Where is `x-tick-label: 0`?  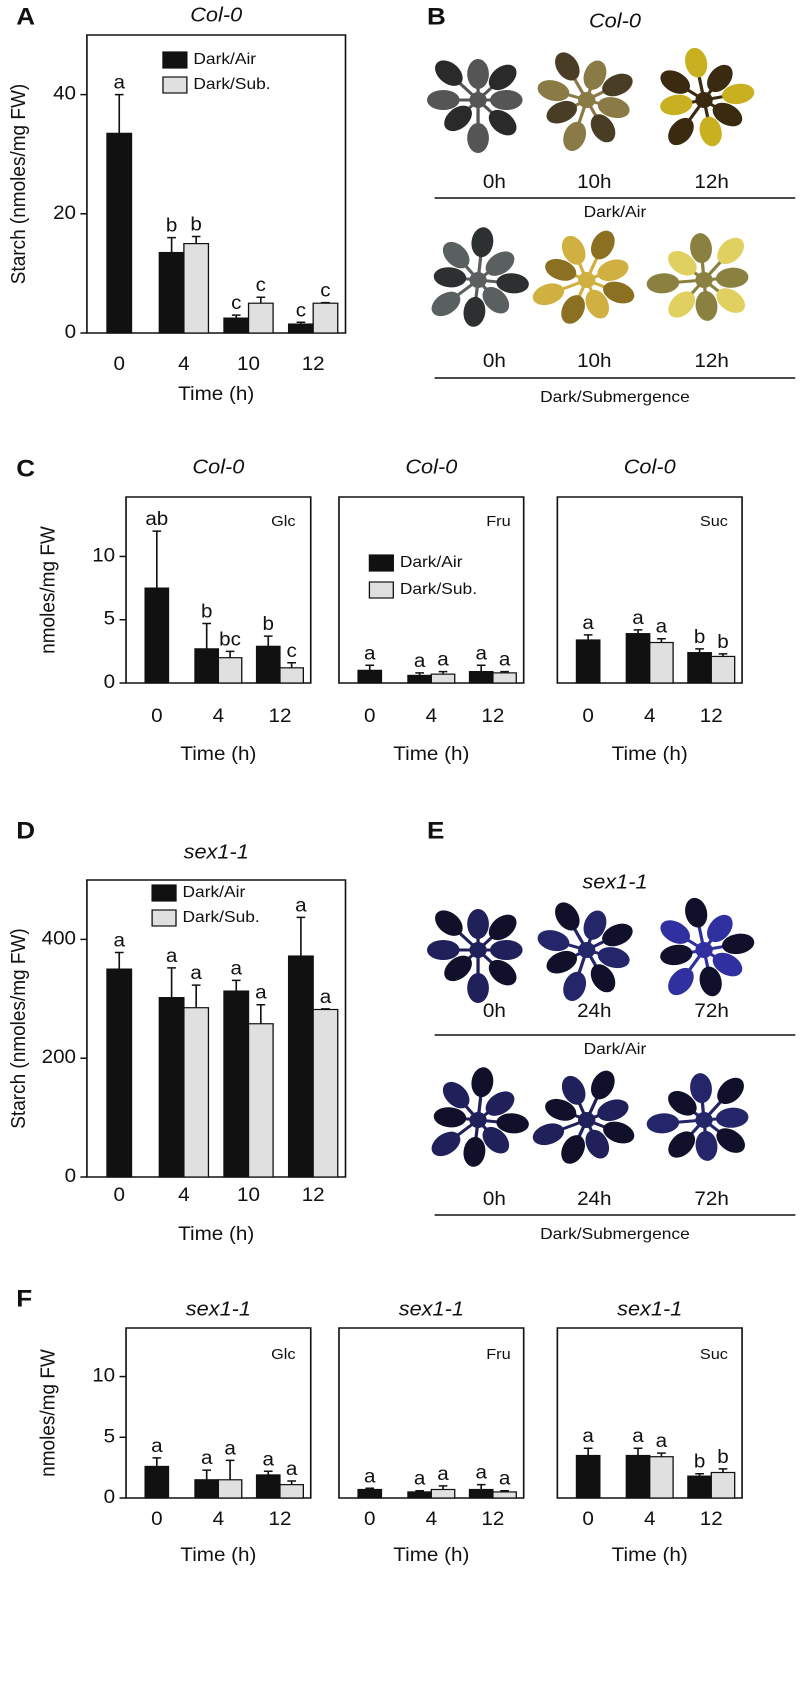
x-tick-label: 0 is located at coordinates (369, 716).